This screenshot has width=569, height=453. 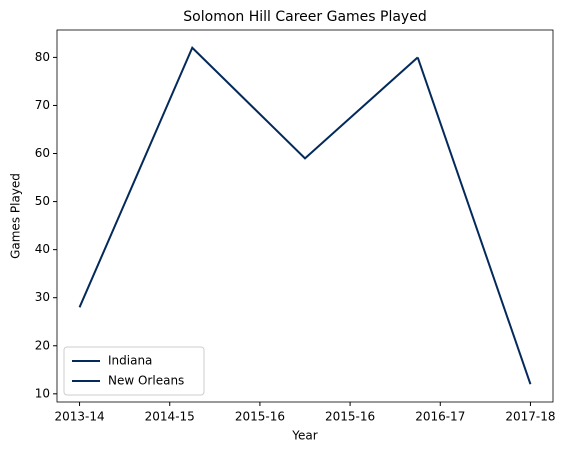 What do you see at coordinates (42, 297) in the screenshot?
I see `y-tick-label: 30` at bounding box center [42, 297].